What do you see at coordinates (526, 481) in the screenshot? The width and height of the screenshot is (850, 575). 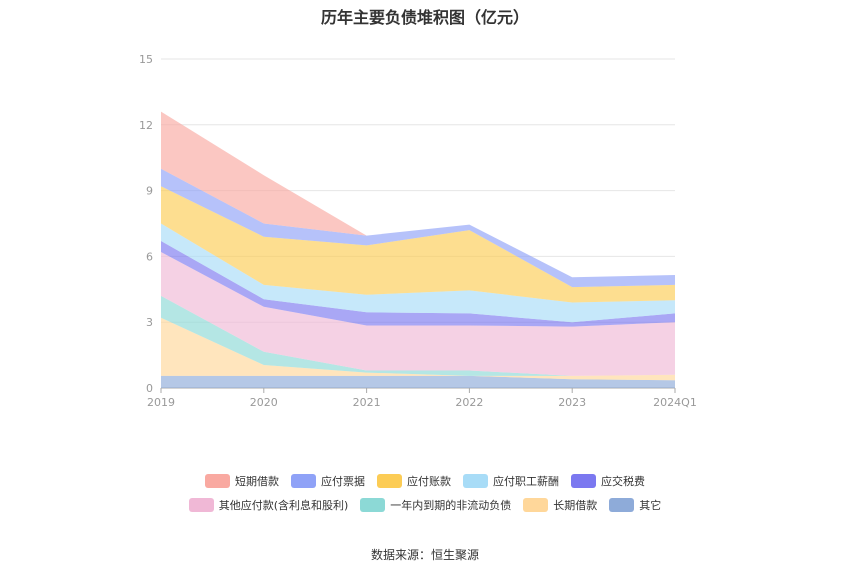 I see `legend-label: 应付职工薪酬` at bounding box center [526, 481].